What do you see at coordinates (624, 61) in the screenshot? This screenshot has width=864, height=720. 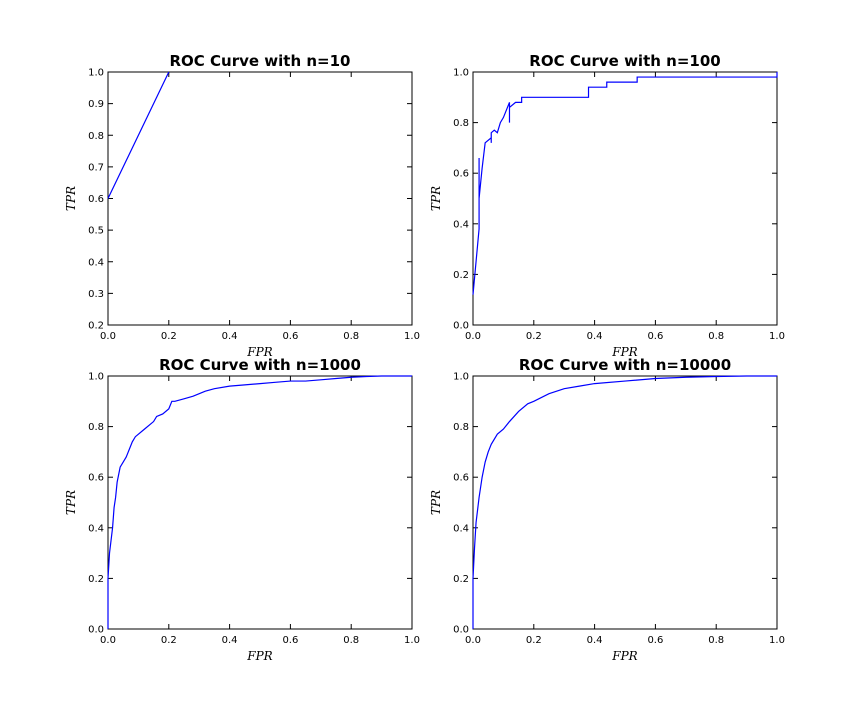 I see `chart-title: ROC Curve with n=100` at bounding box center [624, 61].